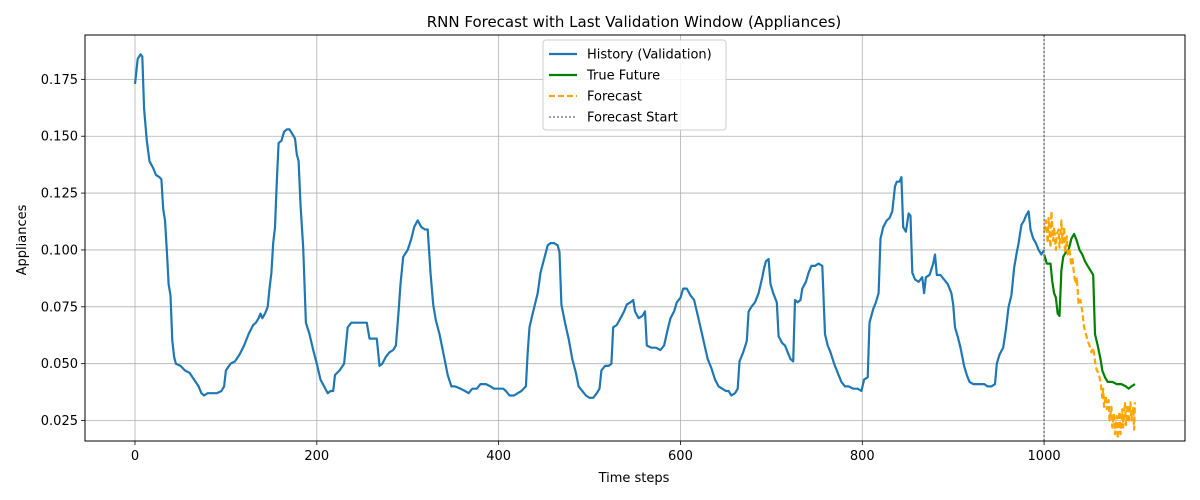 This screenshot has width=1200, height=500. Describe the element at coordinates (1089, 311) in the screenshot. I see `series-true-future-line` at that location.